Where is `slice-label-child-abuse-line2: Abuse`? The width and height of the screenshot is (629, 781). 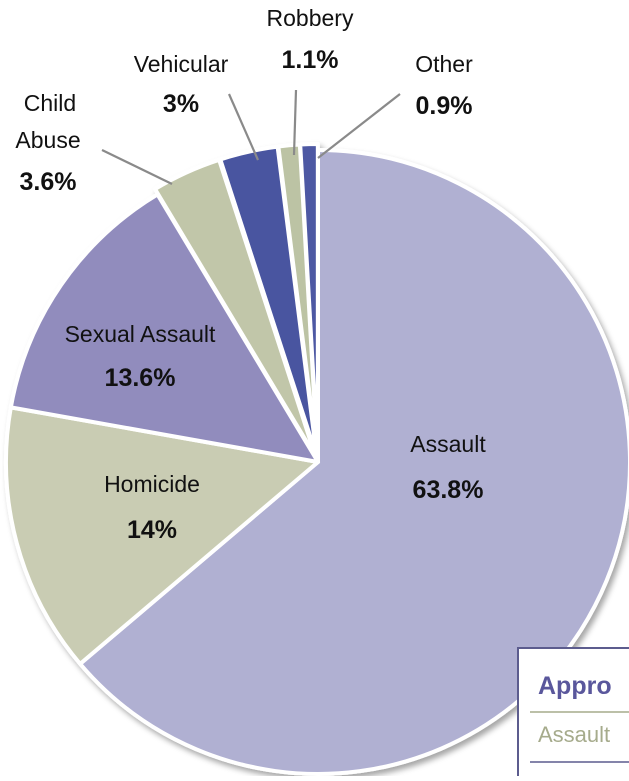
slice-label-child-abuse-line2: Abuse is located at coordinates (47, 140).